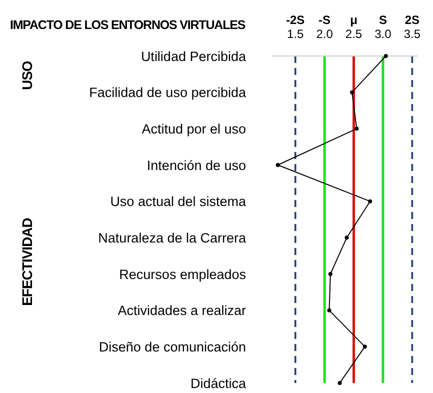 The height and width of the screenshot is (393, 433). What do you see at coordinates (178, 202) in the screenshot?
I see `y-tick-label: Uso actual del sistema` at bounding box center [178, 202].